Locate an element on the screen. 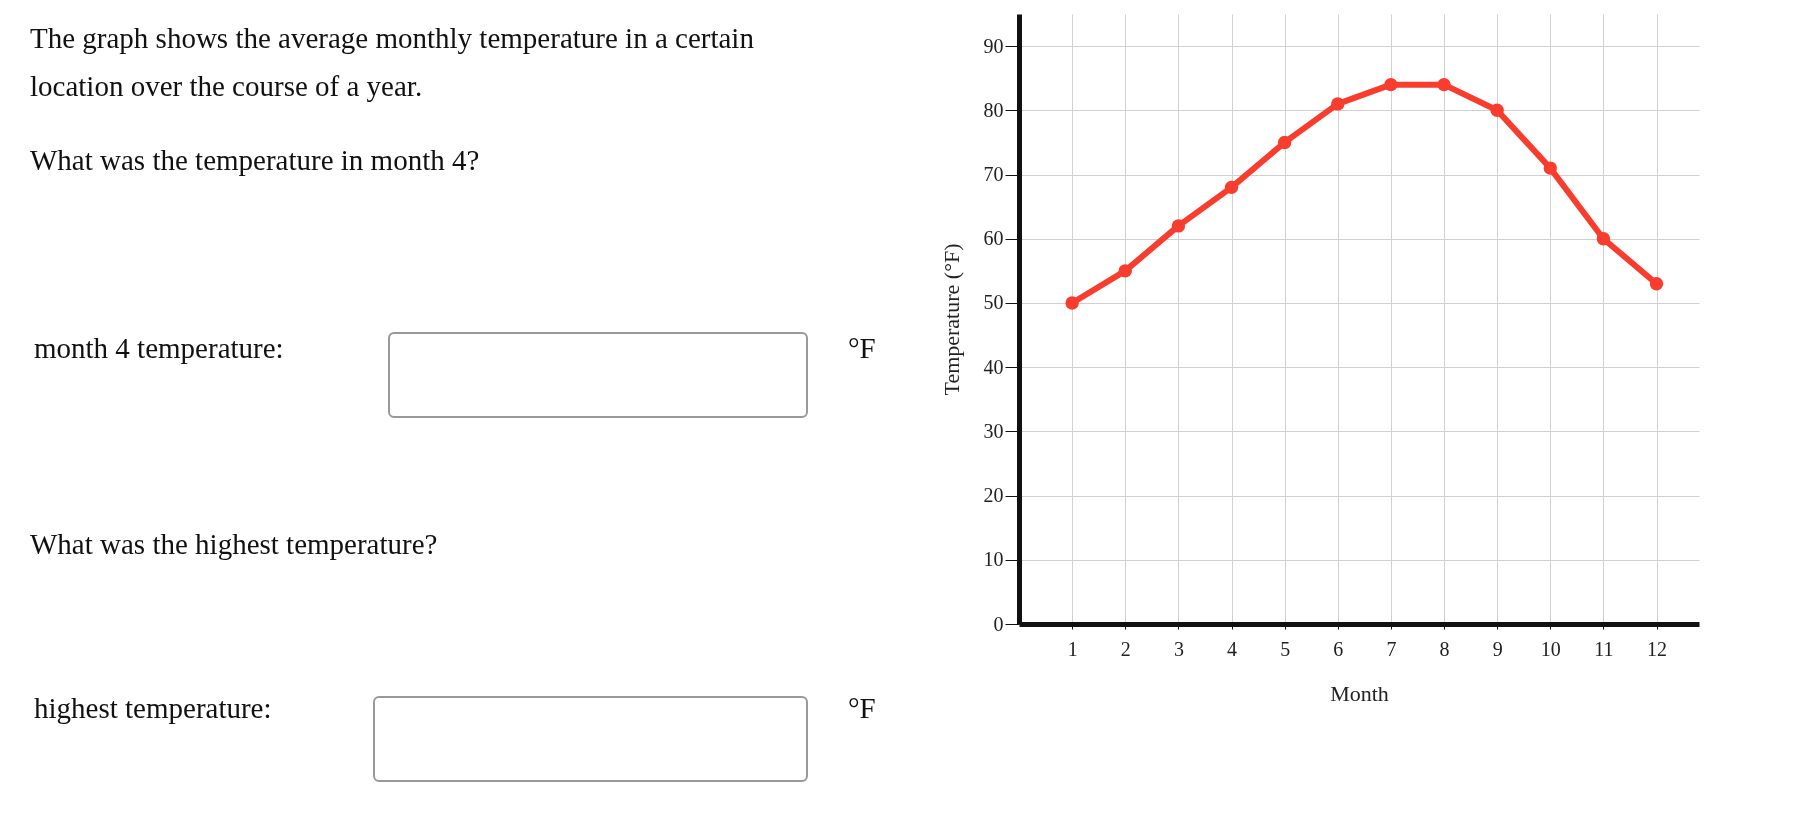 This screenshot has width=1813, height=819. x-tick-label: 5 is located at coordinates (1285, 648).